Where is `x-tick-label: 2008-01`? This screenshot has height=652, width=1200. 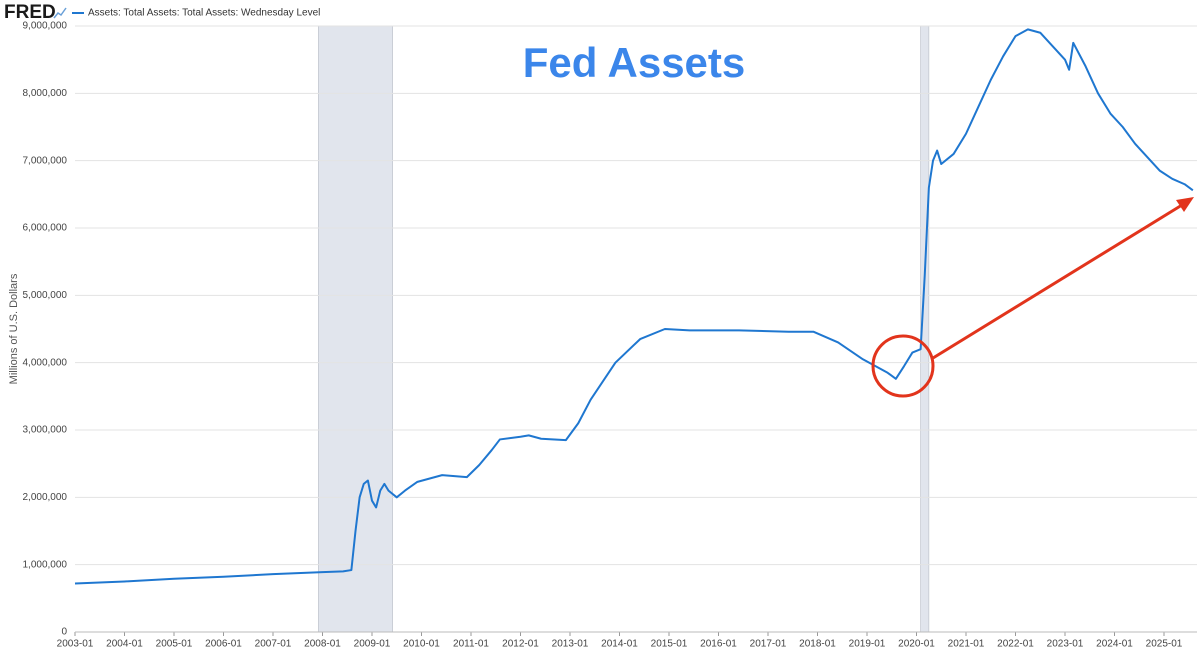
x-tick-label: 2008-01 is located at coordinates (322, 644).